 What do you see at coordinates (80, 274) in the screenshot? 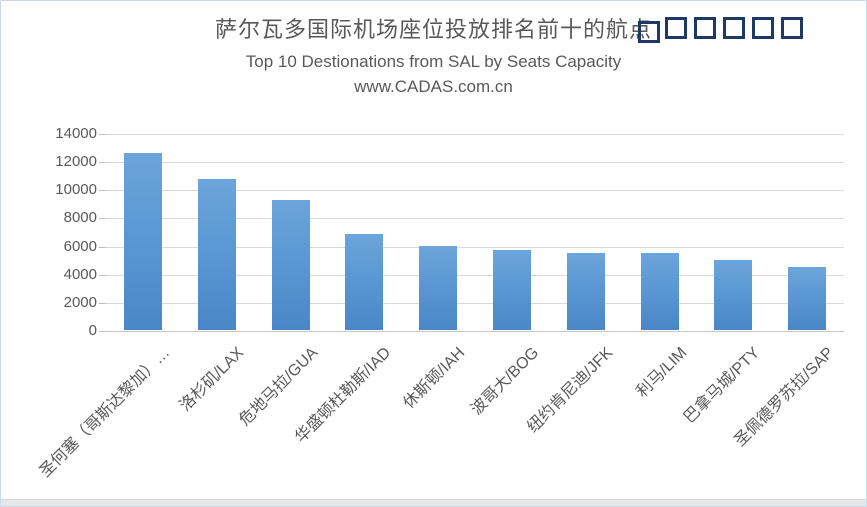
I see `y-axis-label-4000: 4000` at bounding box center [80, 274].